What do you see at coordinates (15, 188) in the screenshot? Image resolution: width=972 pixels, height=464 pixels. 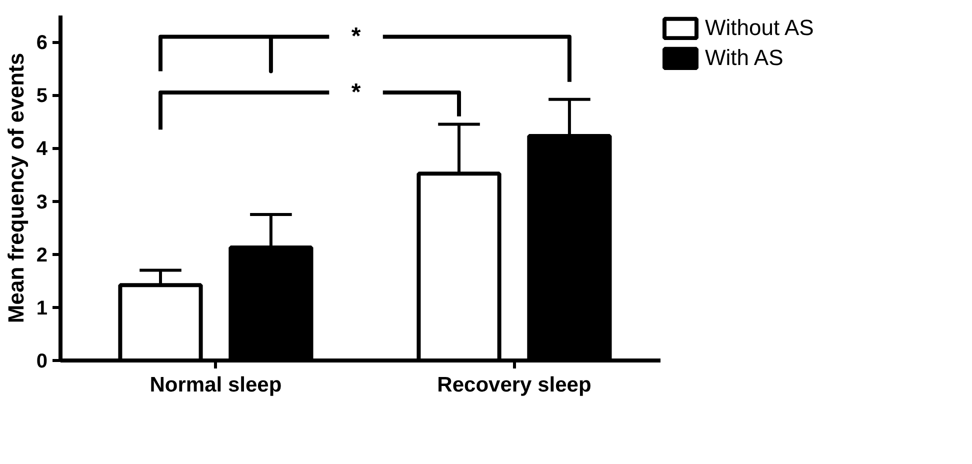 I see `y-axis-title: Mean frequency of events` at bounding box center [15, 188].